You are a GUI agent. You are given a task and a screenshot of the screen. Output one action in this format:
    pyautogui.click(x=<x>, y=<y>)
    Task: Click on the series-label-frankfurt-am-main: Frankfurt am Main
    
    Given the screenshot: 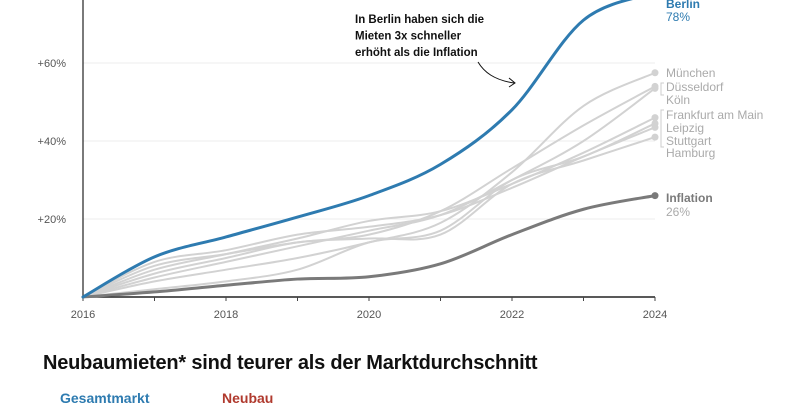 What is the action you would take?
    pyautogui.click(x=714, y=115)
    